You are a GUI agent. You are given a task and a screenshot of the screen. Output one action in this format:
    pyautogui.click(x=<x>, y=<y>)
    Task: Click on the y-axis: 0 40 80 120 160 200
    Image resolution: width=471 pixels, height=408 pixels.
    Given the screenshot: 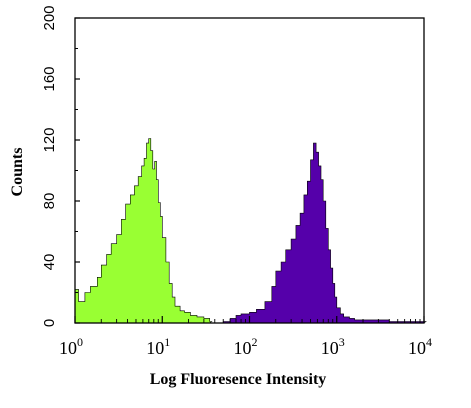 What is the action you would take?
    pyautogui.click(x=60, y=166)
    